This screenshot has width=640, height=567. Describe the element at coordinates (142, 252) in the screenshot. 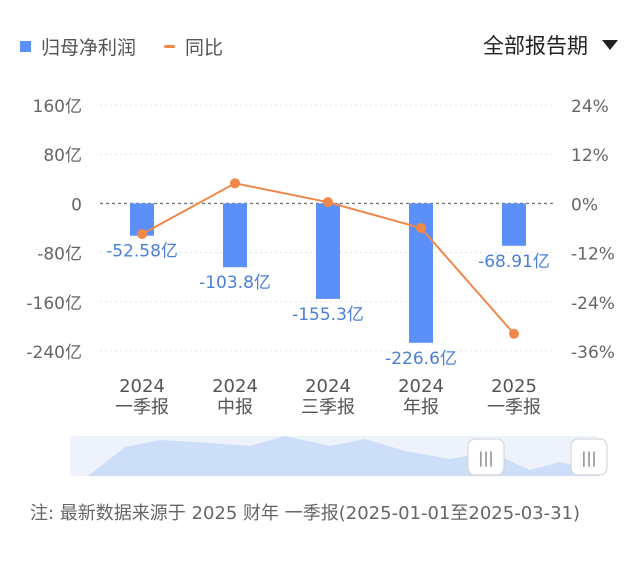

I see `bar-data-label: -52.58亿` at that location.